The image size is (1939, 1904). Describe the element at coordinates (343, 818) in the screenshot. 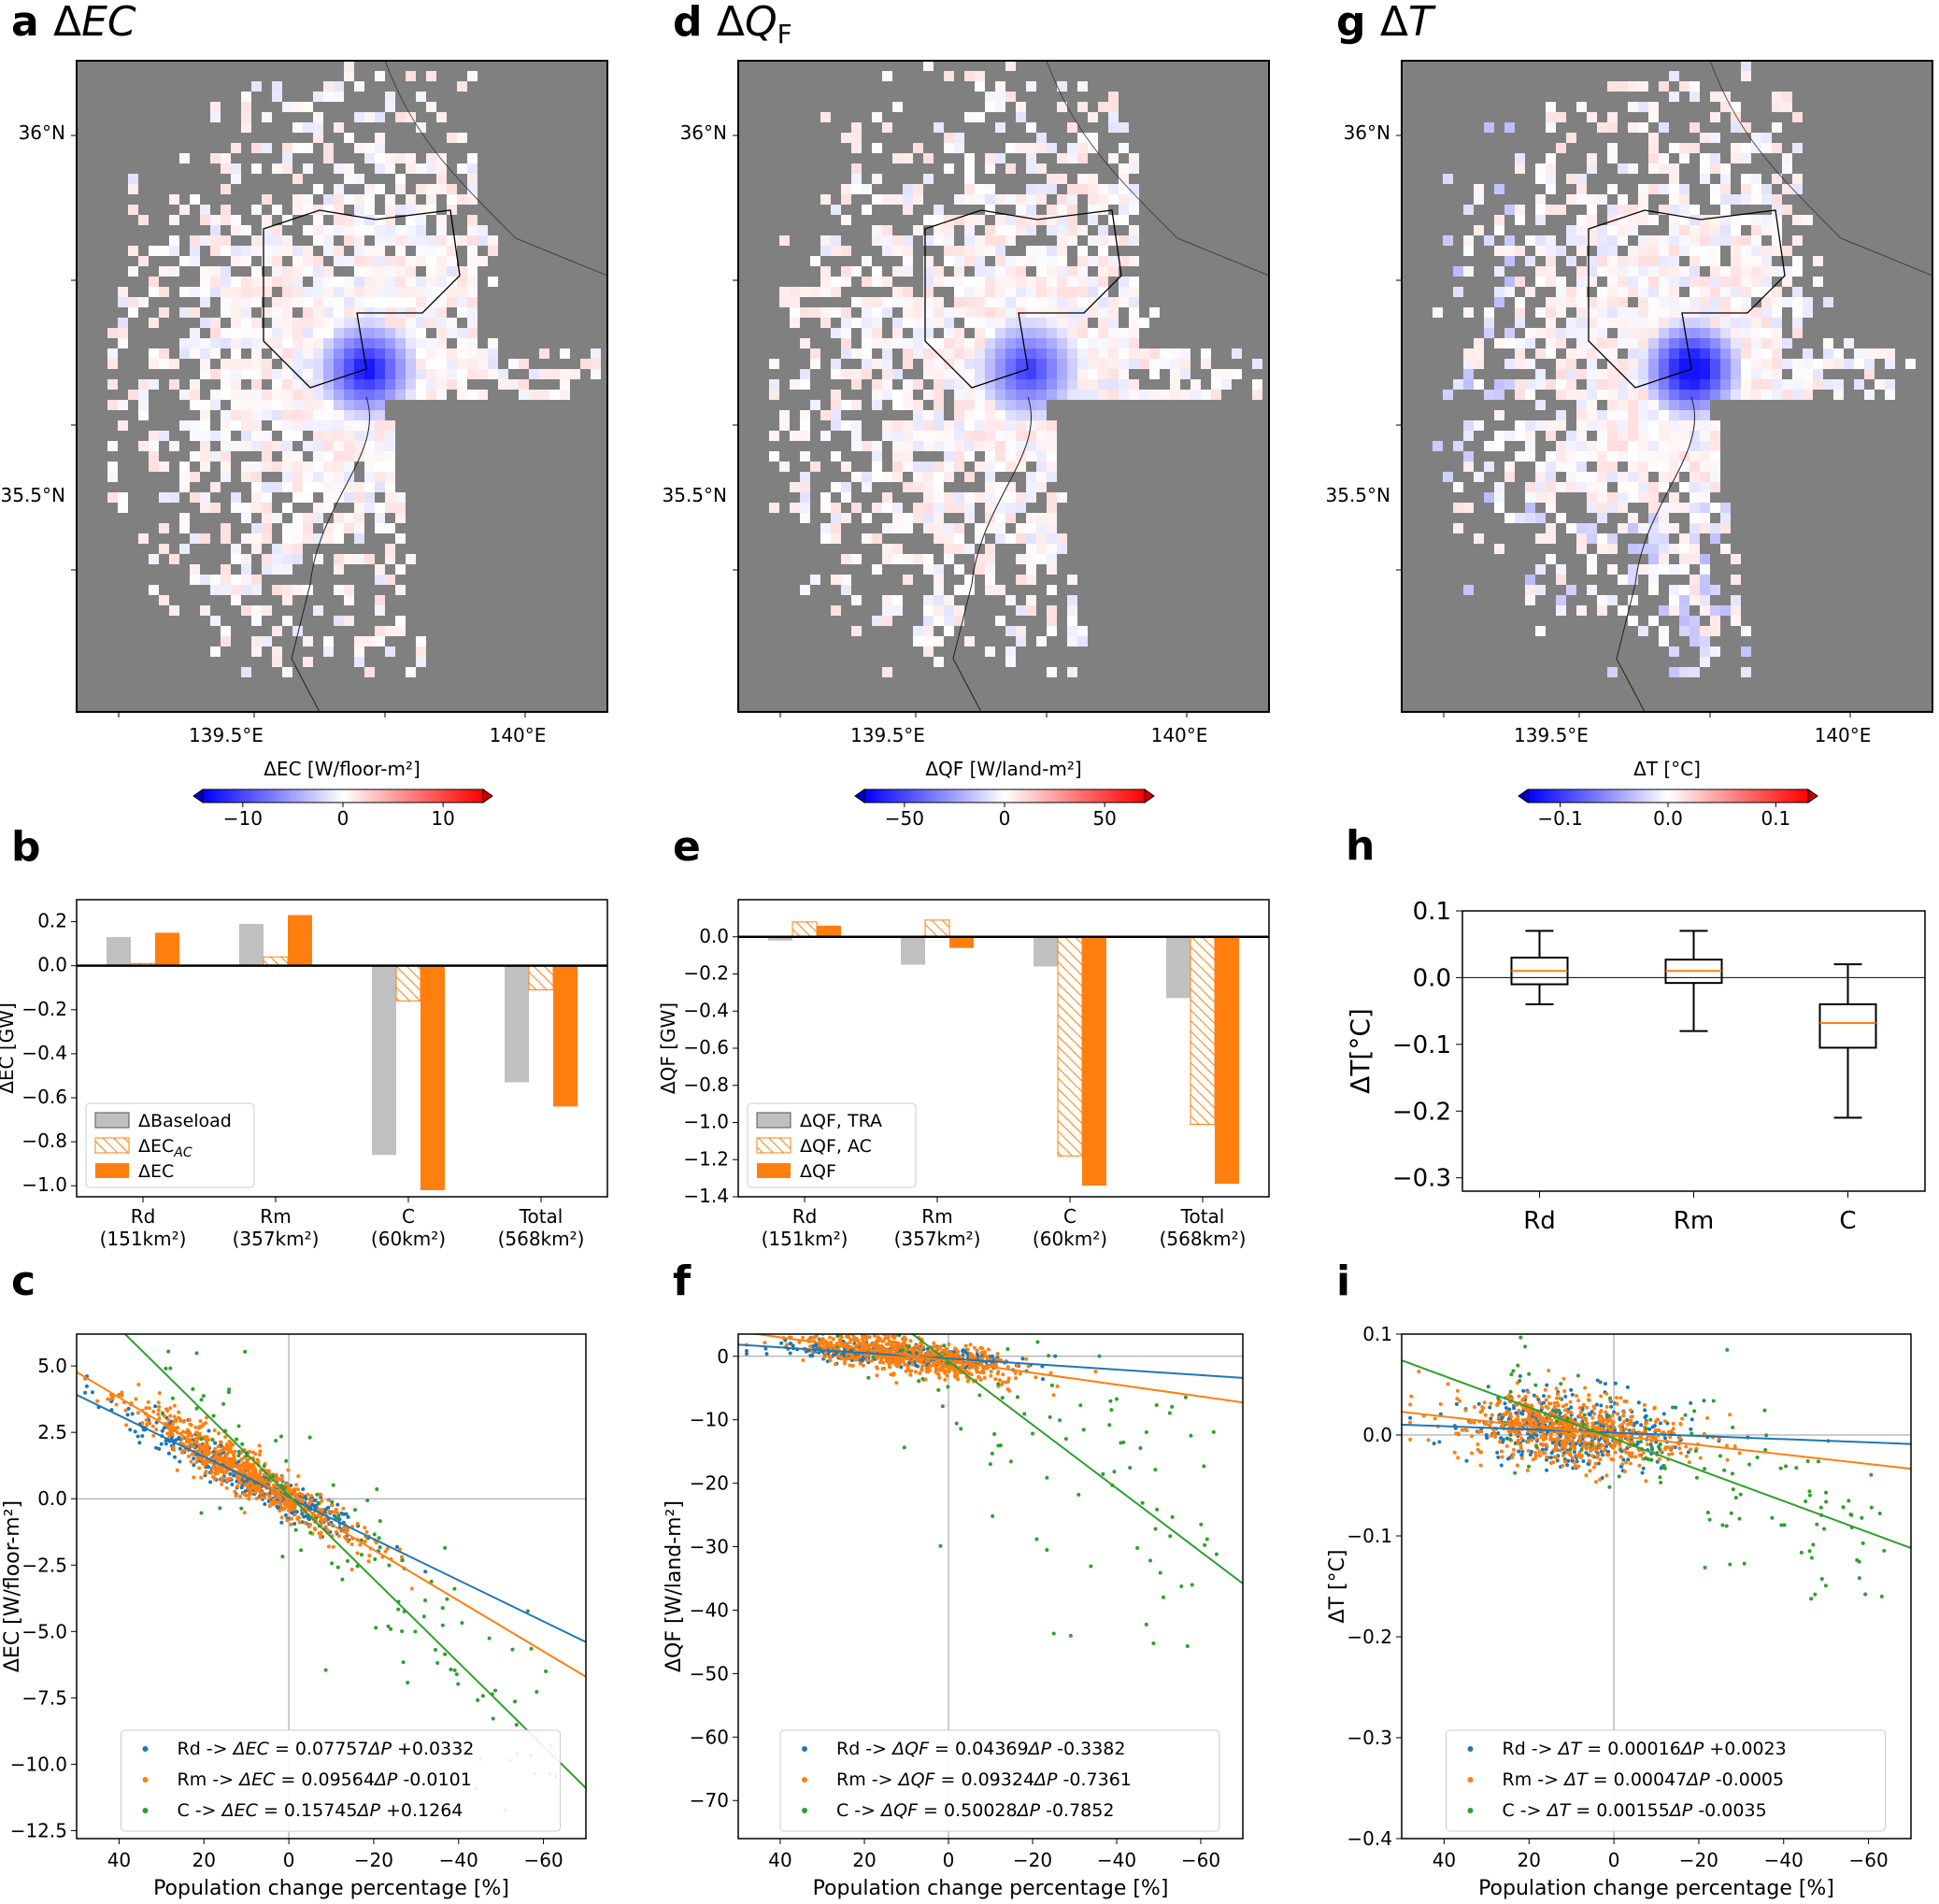

I see `colorbar-tick-label: 0` at that location.